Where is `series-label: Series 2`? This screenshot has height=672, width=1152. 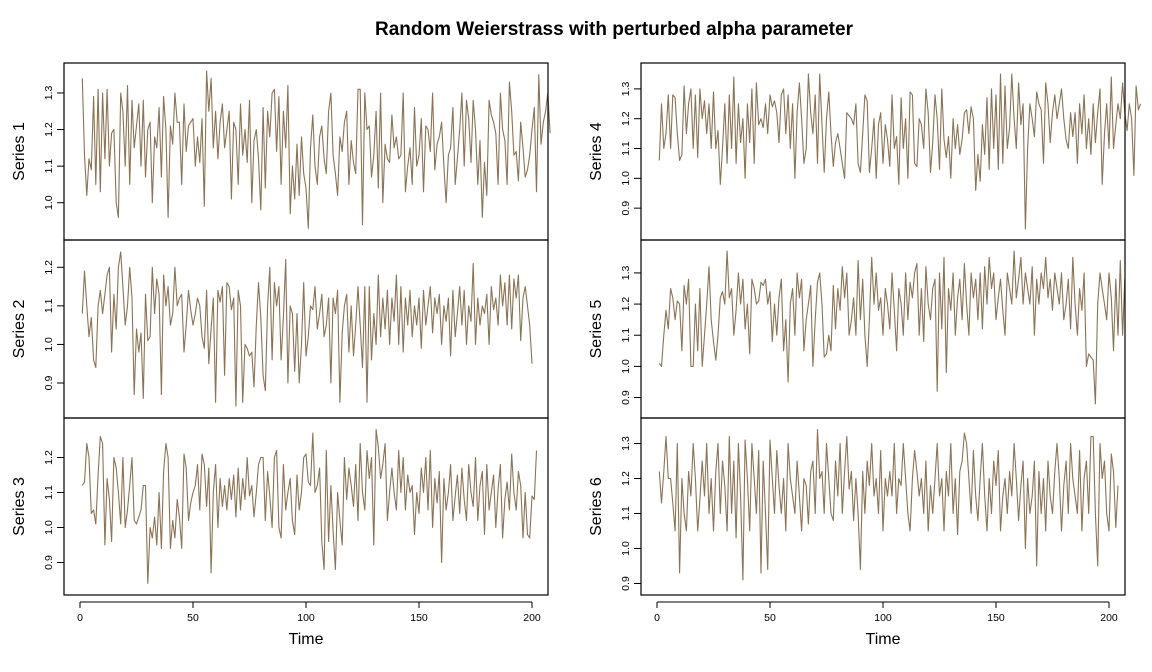 series-label: Series 2 is located at coordinates (19, 329).